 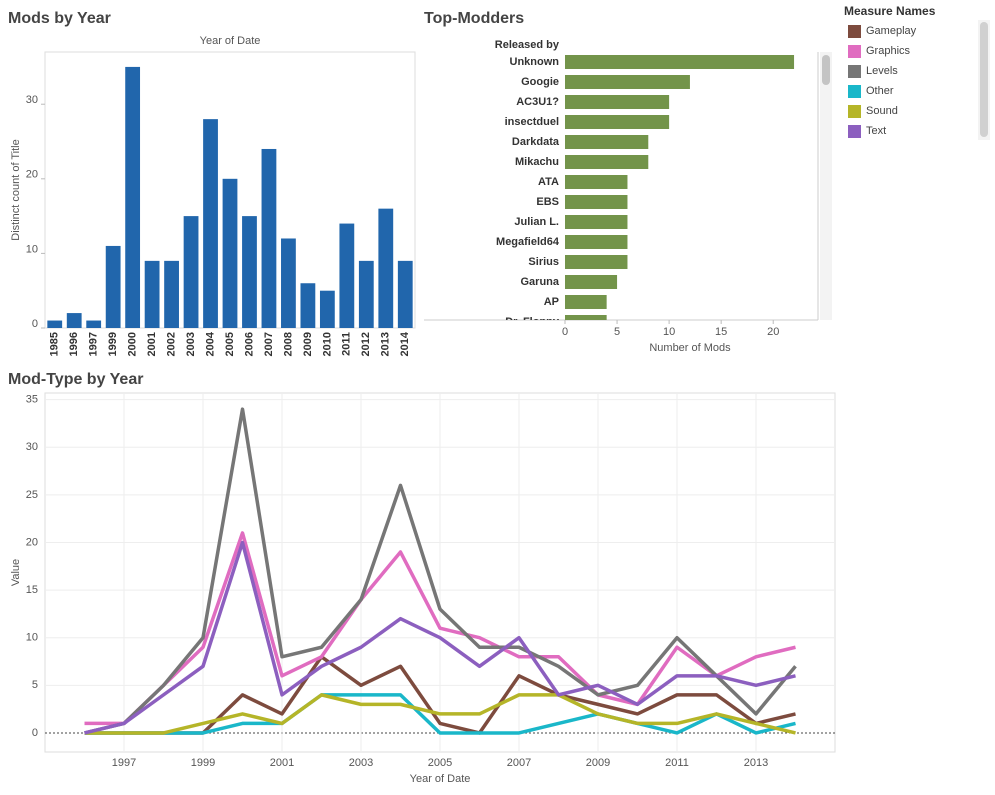 I want to click on x-tick-label: 2008, so click(x=288, y=344).